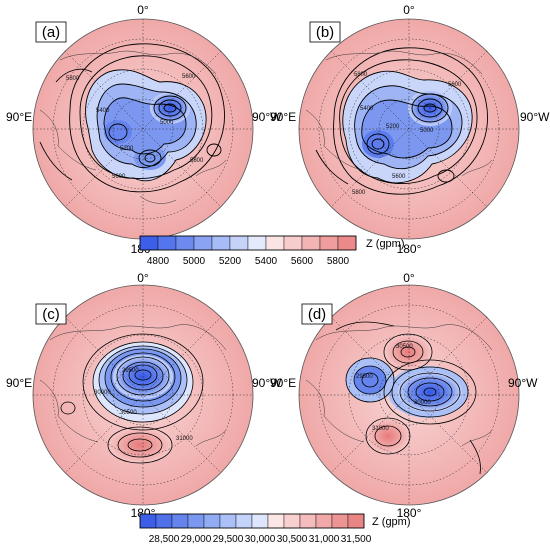 The height and width of the screenshot is (548, 550). What do you see at coordinates (164, 539) in the screenshot?
I see `colorbar-tick: 28,500` at bounding box center [164, 539].